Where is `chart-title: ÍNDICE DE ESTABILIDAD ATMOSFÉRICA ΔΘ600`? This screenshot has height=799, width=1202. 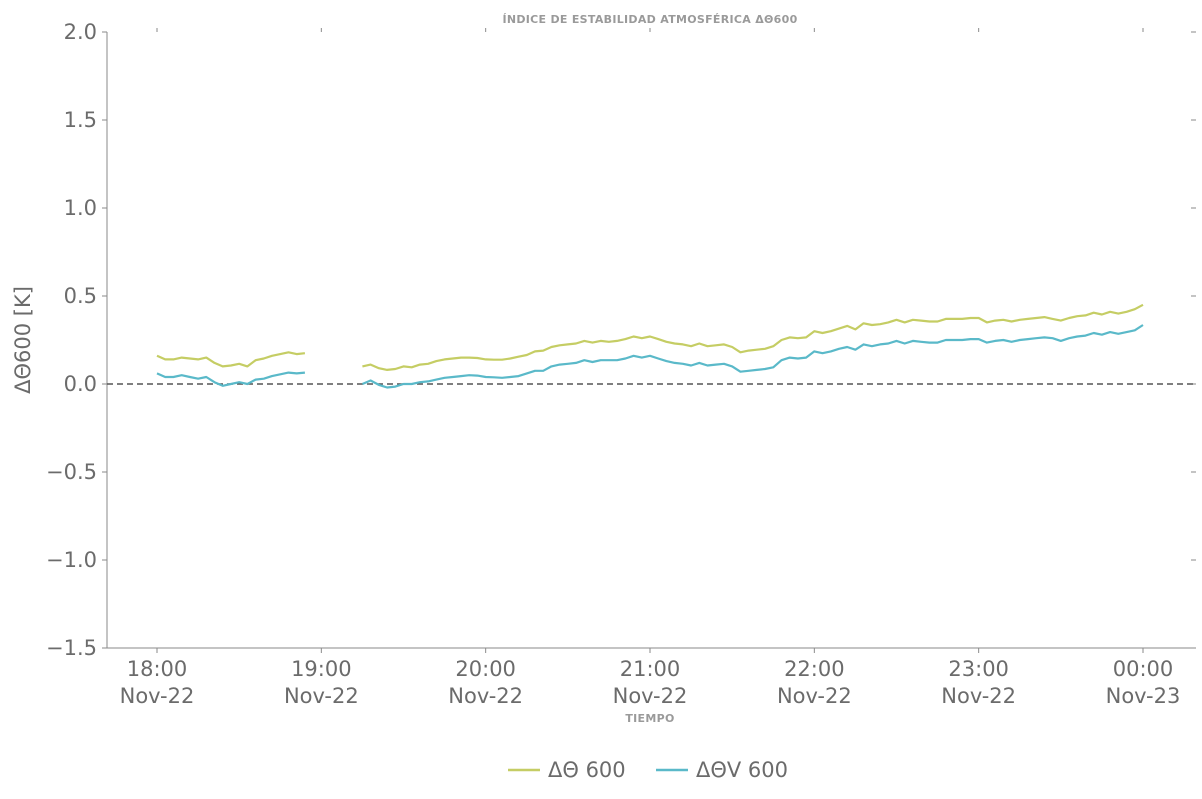 chart-title: ÍNDICE DE ESTABILIDAD ATMOSFÉRICA ΔΘ600 is located at coordinates (649, 19).